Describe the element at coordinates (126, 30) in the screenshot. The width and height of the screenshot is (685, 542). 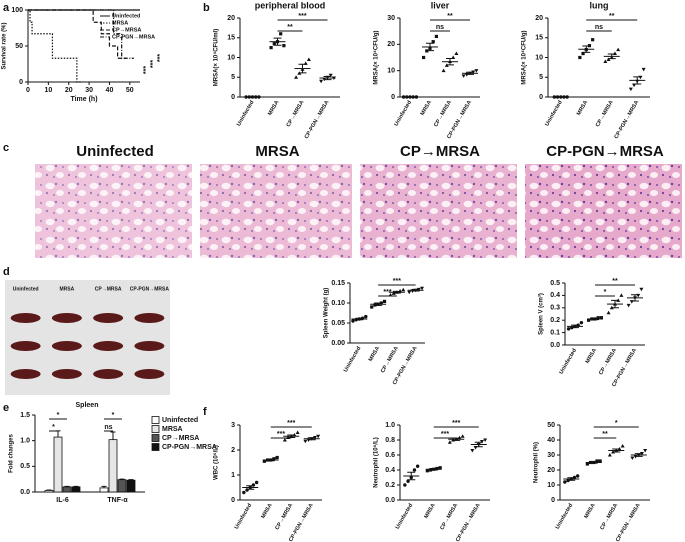
I see `legend-label: CP→MRSA` at that location.